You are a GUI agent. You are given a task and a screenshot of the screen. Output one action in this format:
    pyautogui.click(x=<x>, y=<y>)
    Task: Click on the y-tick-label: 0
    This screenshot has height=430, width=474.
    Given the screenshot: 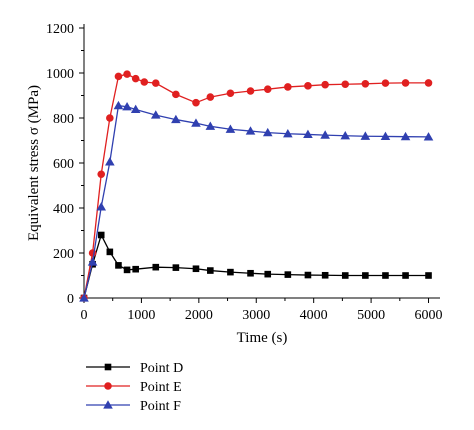 What is the action you would take?
    pyautogui.click(x=70, y=299)
    